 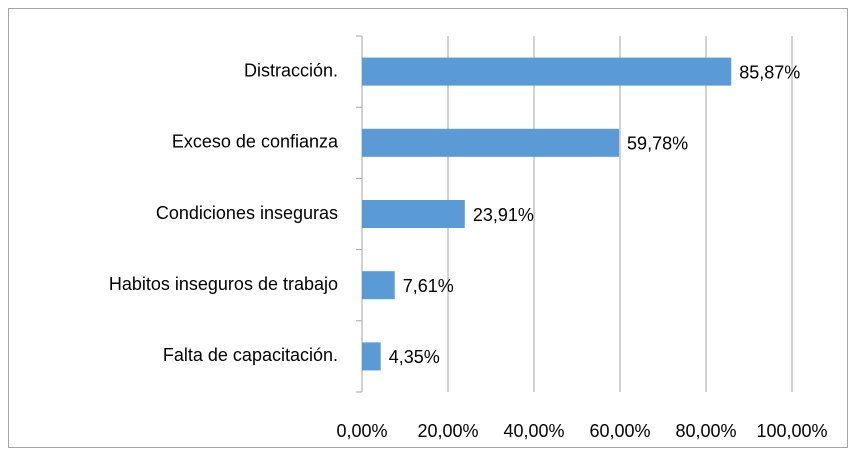 I want to click on y-tick-label: Falta de capacitación., so click(x=250, y=355).